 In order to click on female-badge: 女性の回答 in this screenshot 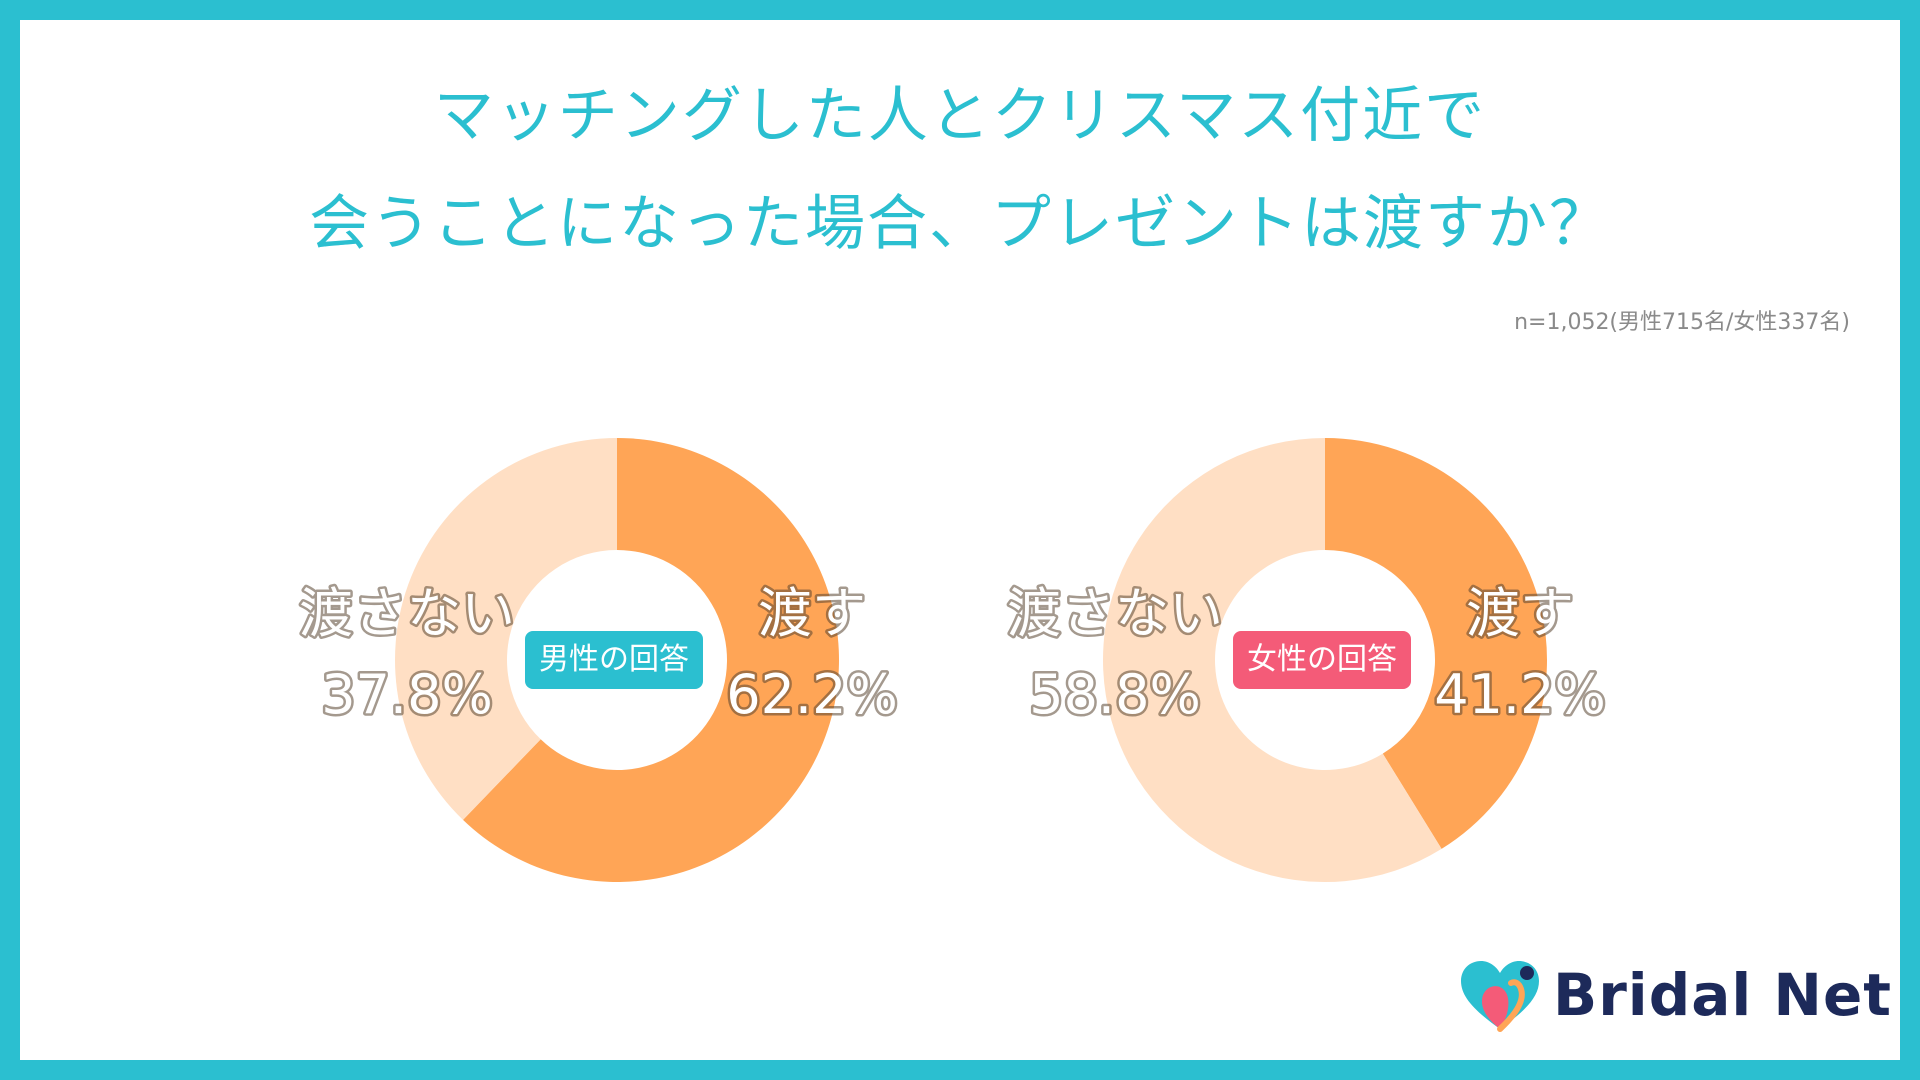, I will do `click(1322, 660)`.